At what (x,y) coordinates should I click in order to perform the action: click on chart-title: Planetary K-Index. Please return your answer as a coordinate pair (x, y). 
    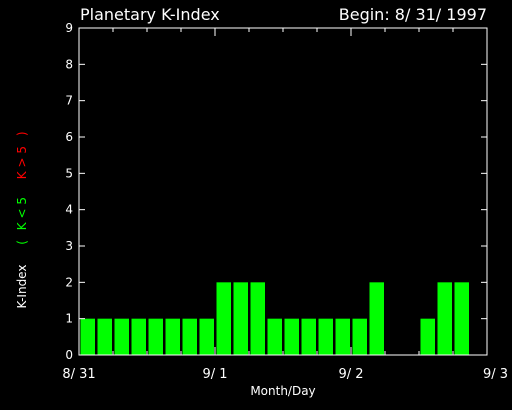
    Looking at the image, I should click on (150, 14).